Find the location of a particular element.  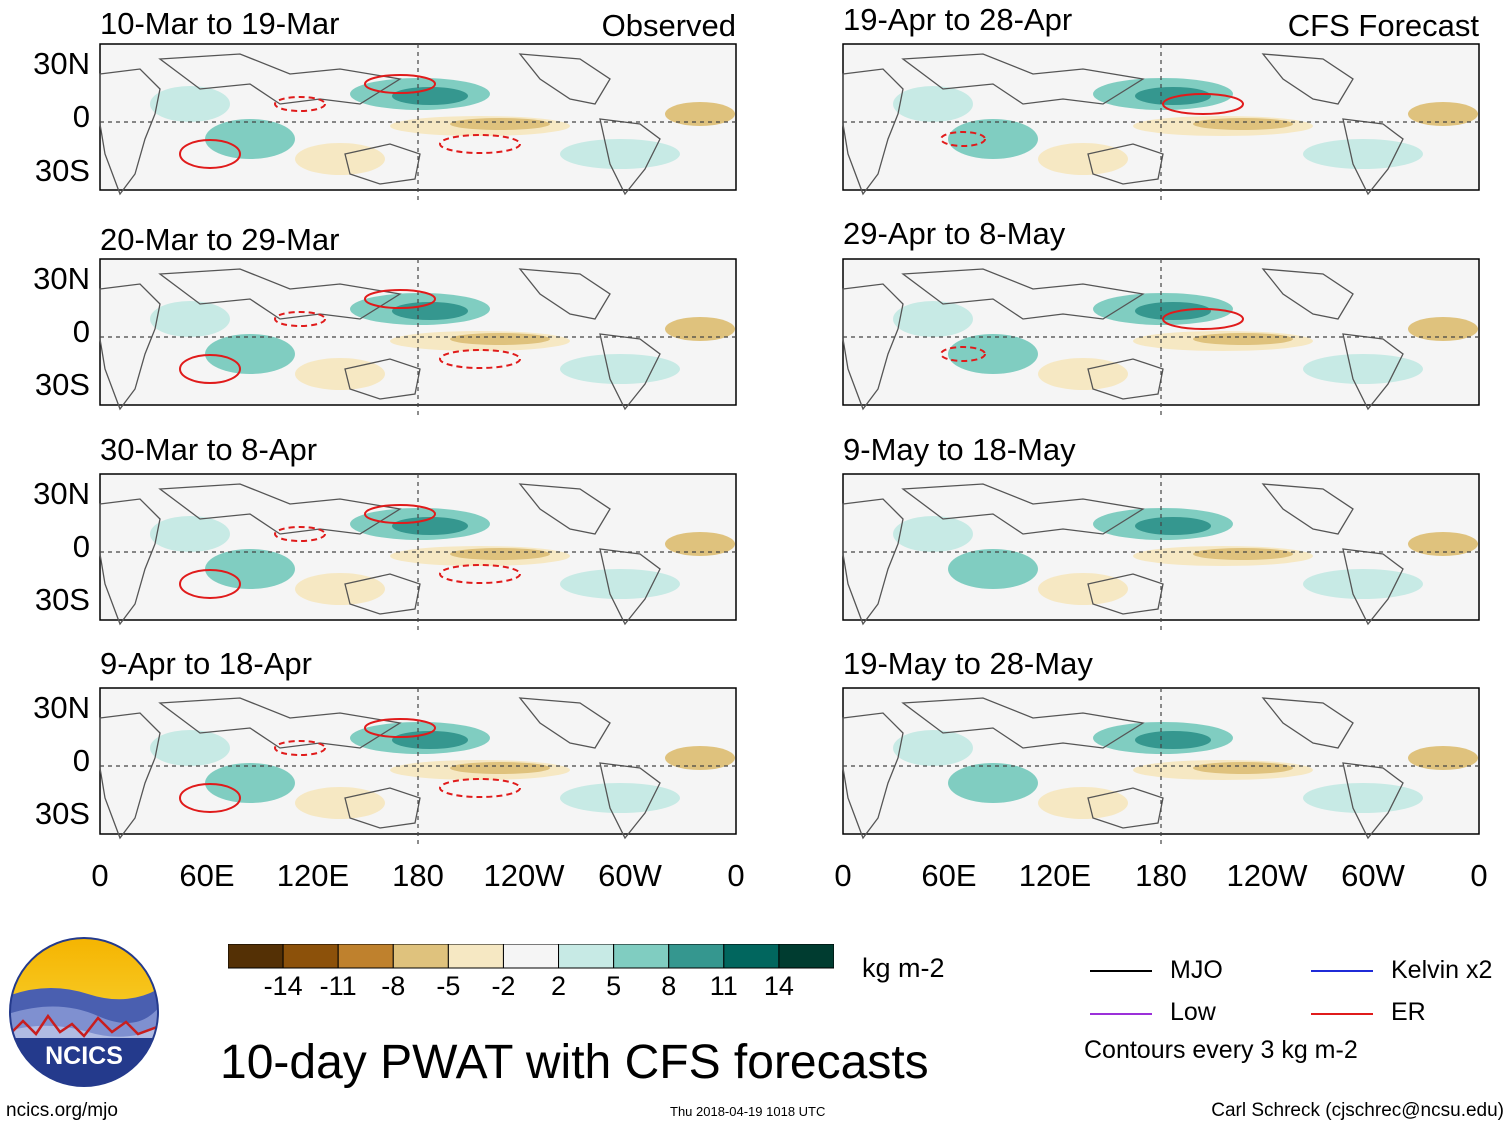

legend-line-mjo is located at coordinates (1121, 971).